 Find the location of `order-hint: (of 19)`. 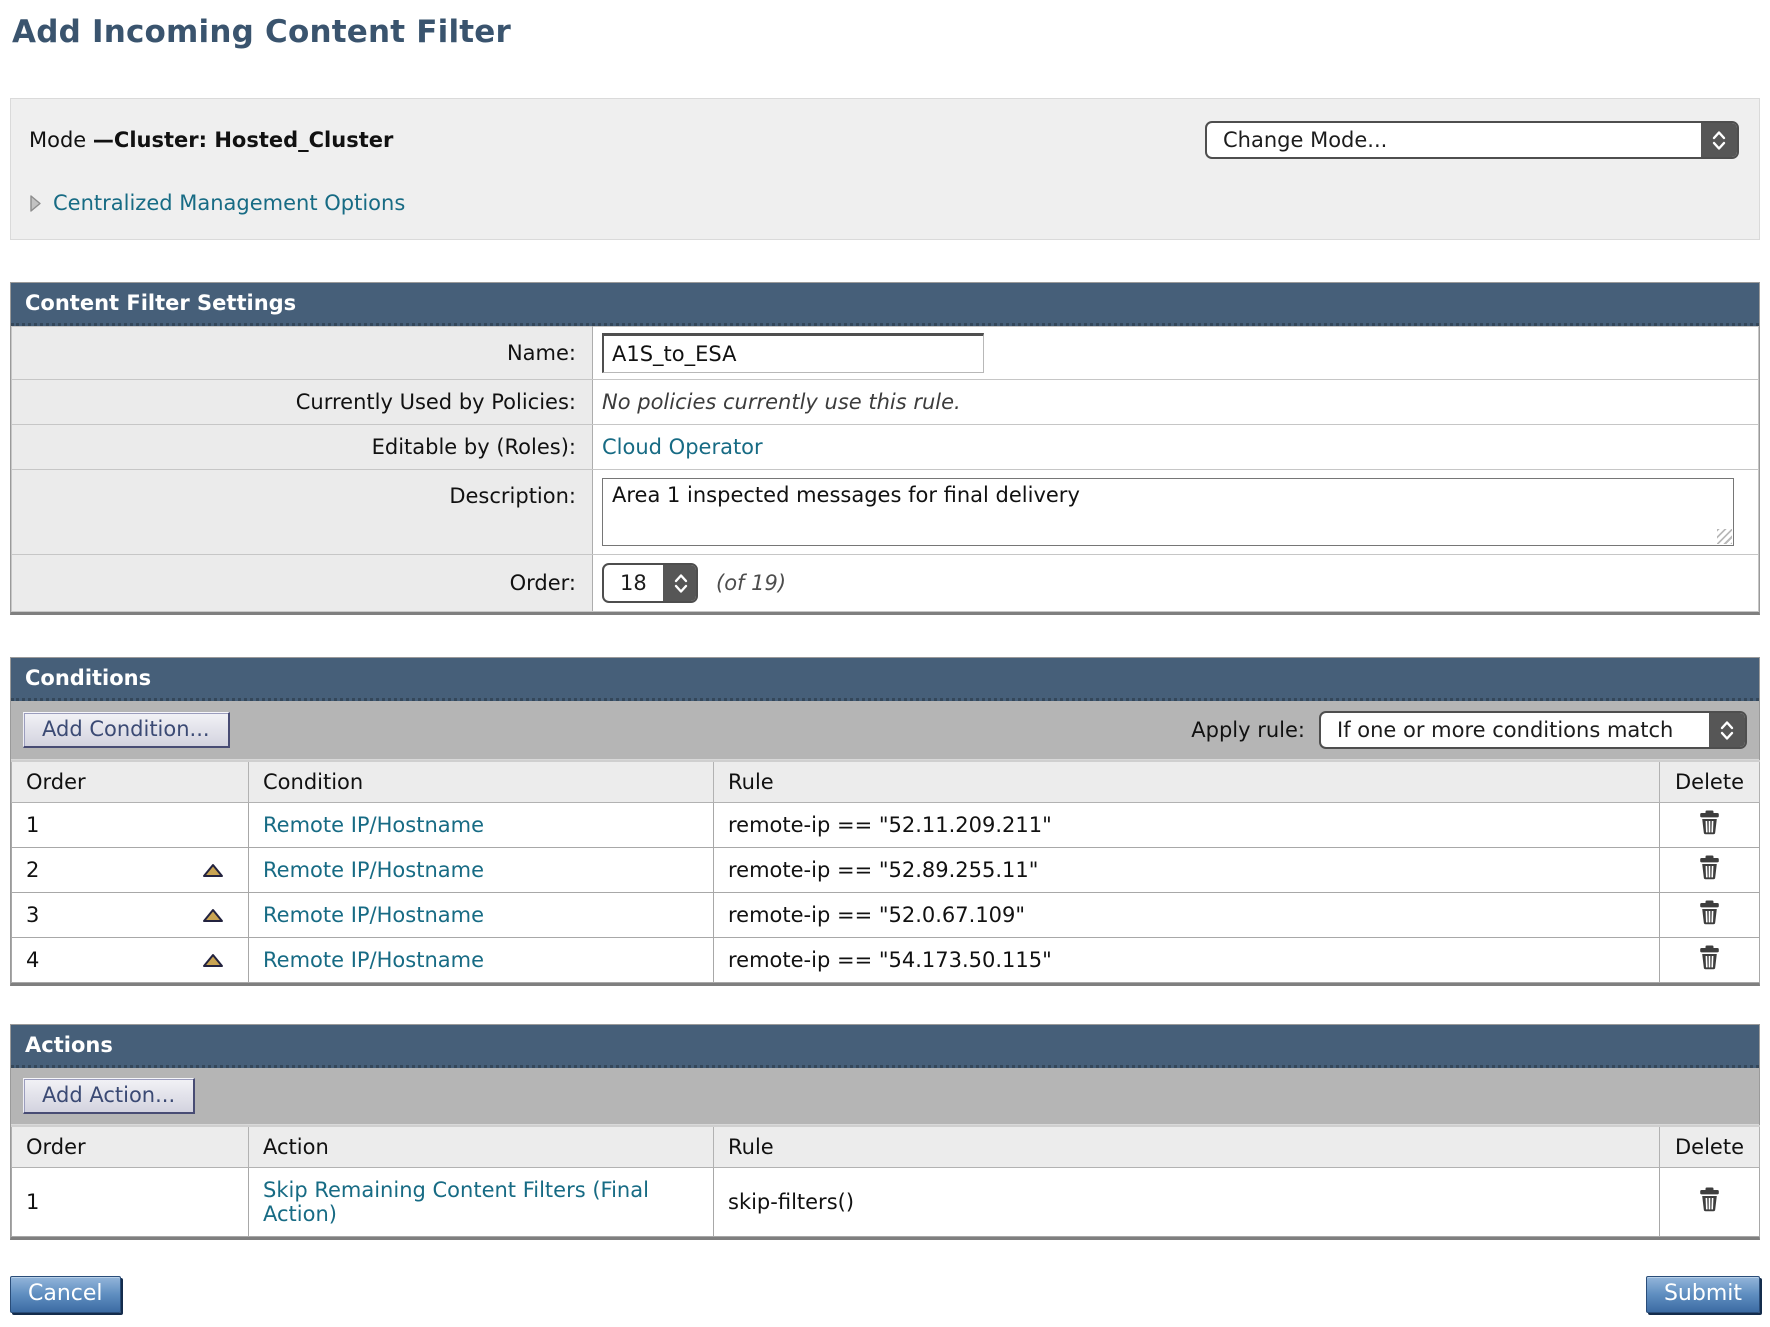

order-hint: (of 19) is located at coordinates (751, 583).